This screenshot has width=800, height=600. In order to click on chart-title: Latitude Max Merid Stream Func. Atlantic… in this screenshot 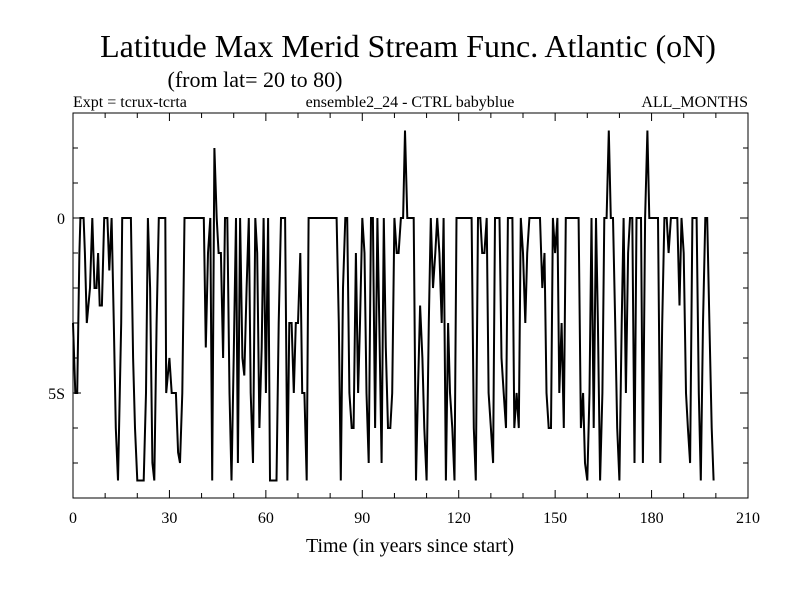, I will do `click(408, 46)`.